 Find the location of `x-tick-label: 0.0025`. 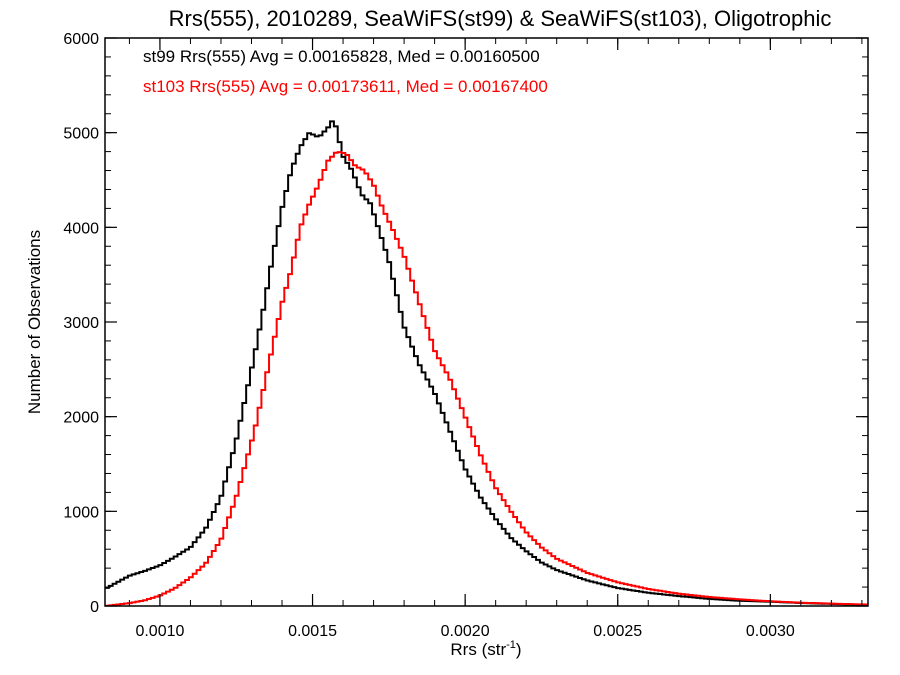

x-tick-label: 0.0025 is located at coordinates (617, 631).